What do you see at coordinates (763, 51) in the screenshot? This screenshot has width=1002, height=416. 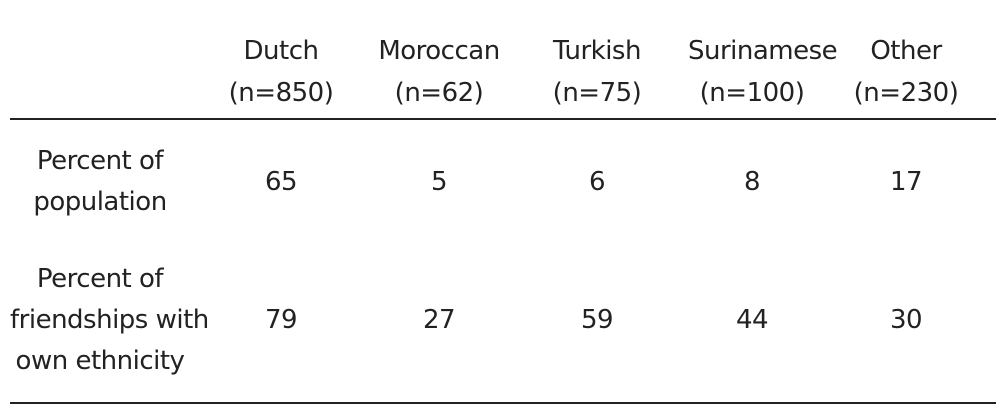 I see `column-name: Surinamese` at bounding box center [763, 51].